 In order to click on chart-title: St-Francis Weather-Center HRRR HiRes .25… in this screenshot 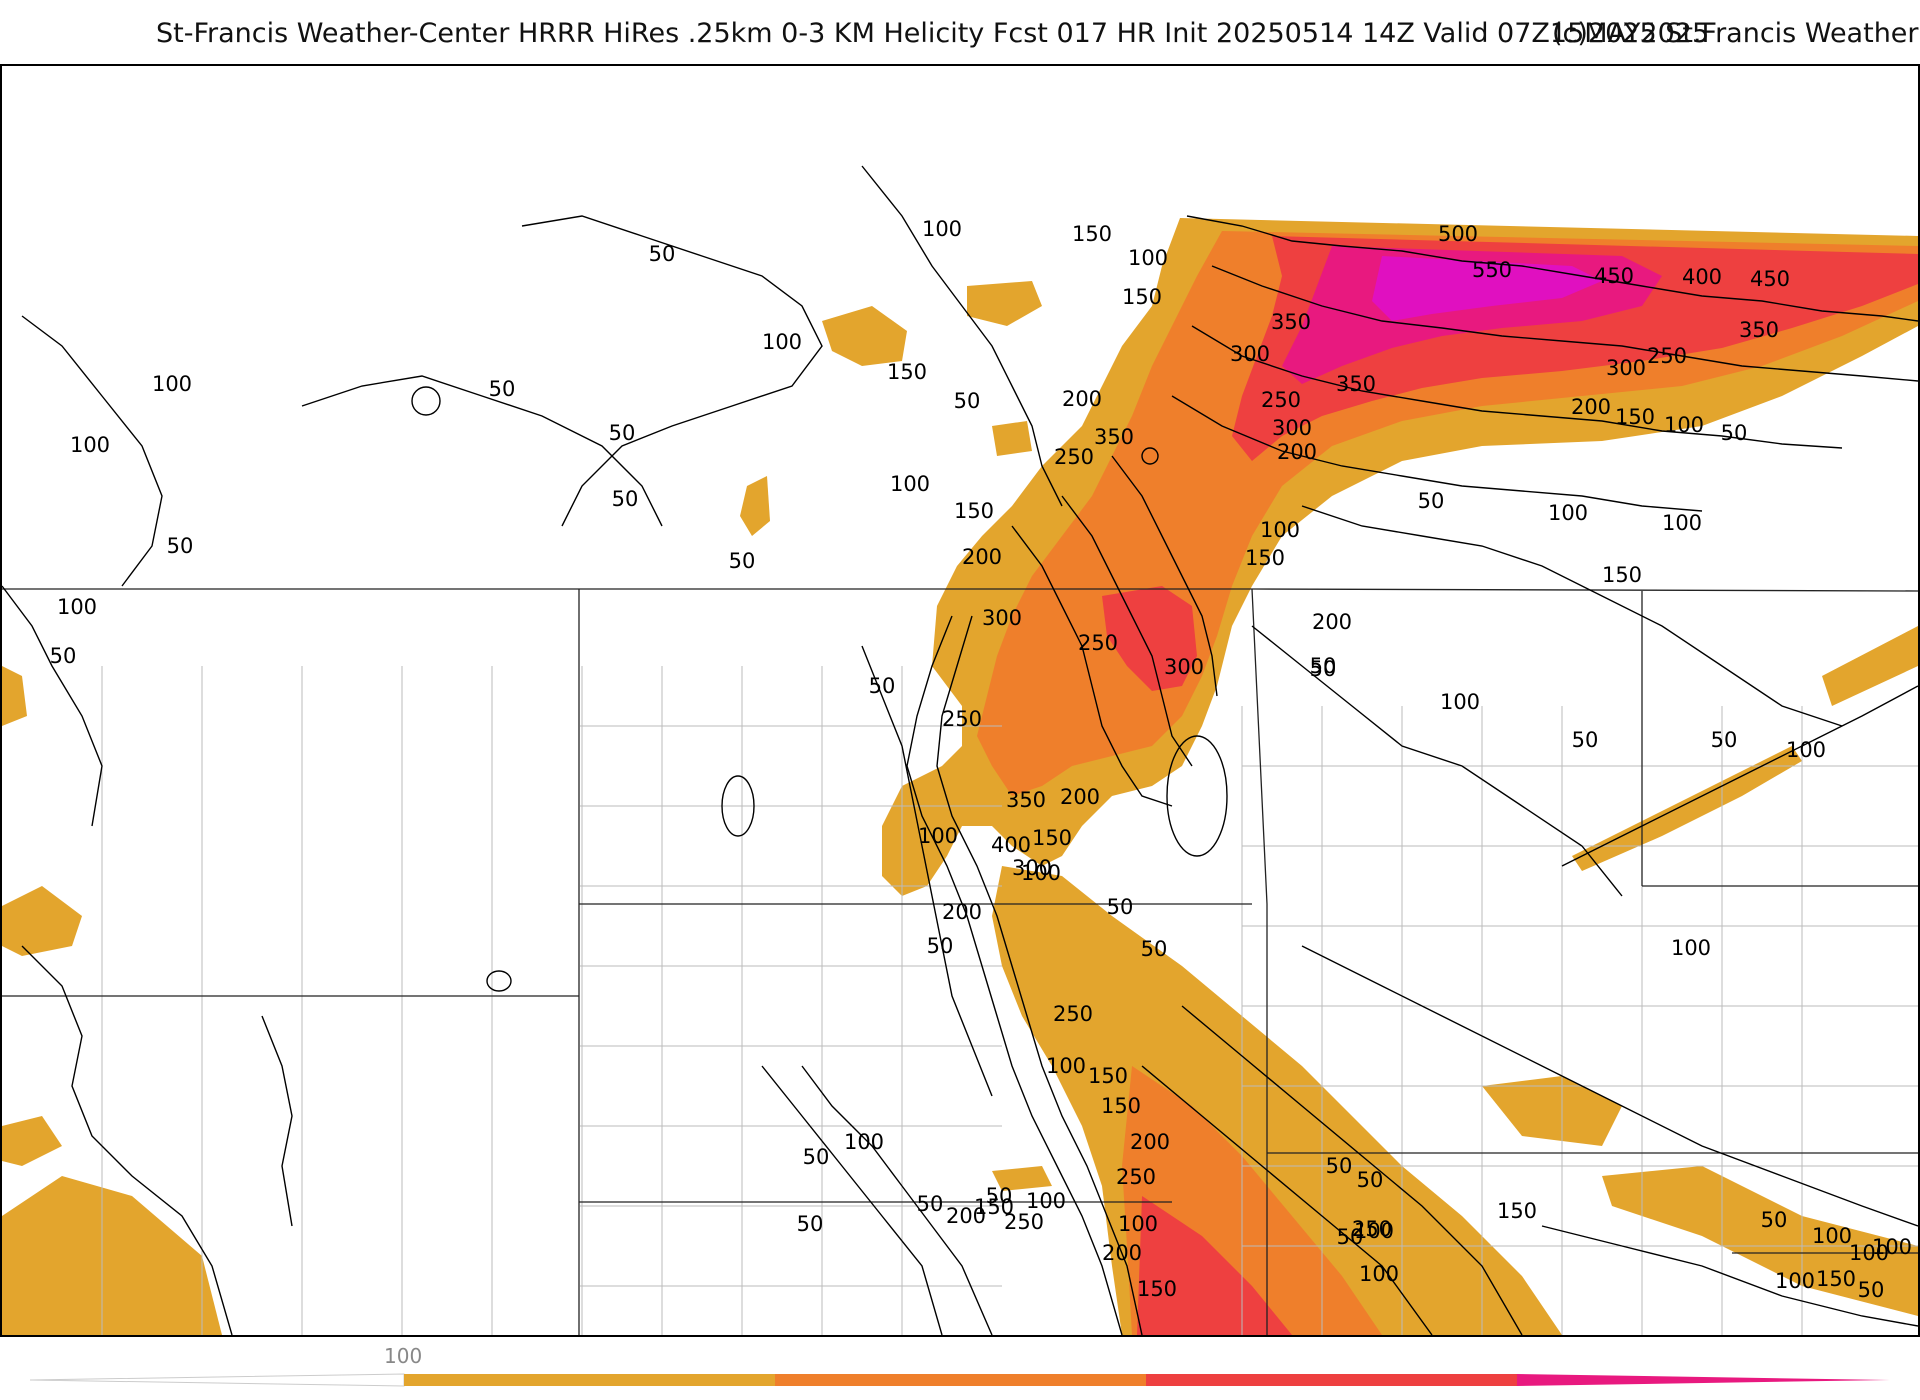, I will do `click(960, 34)`.